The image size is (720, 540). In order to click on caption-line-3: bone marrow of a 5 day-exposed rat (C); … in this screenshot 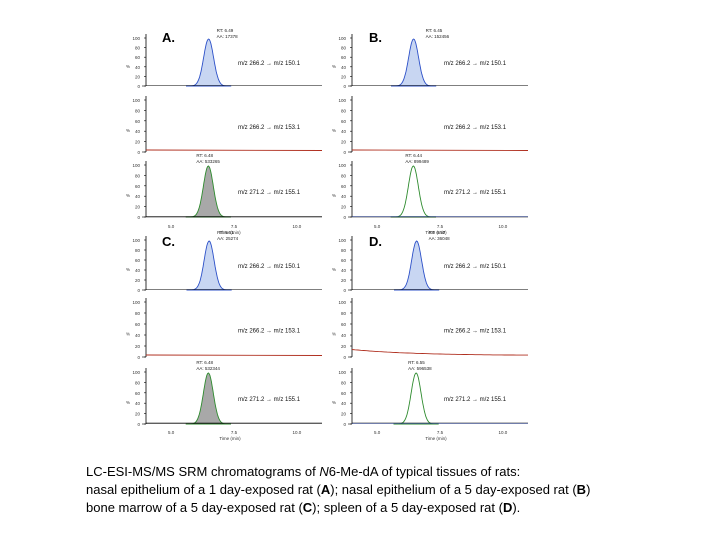, I will do `click(396, 508)`.